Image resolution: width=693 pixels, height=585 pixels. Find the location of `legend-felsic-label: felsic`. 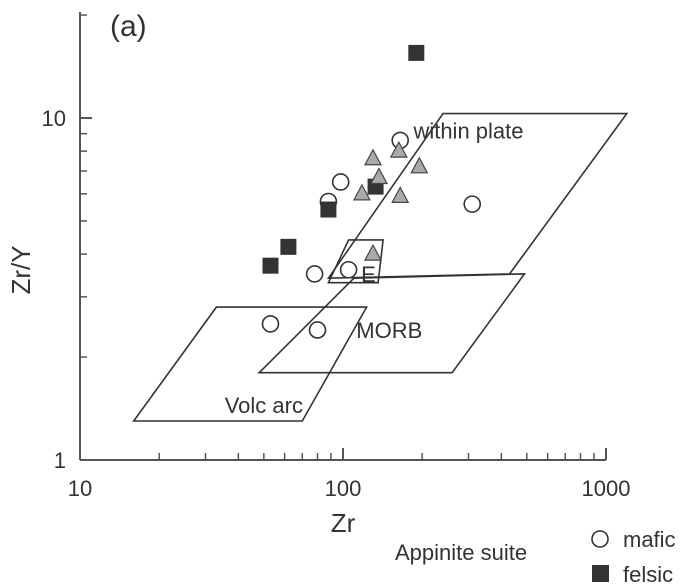

legend-felsic-label: felsic is located at coordinates (648, 573).